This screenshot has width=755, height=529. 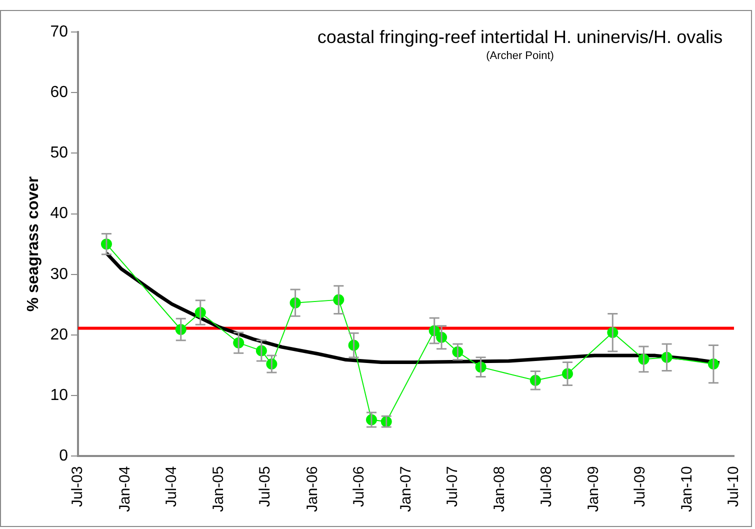 I want to click on x-tick-label: Jul-10, so click(x=733, y=486).